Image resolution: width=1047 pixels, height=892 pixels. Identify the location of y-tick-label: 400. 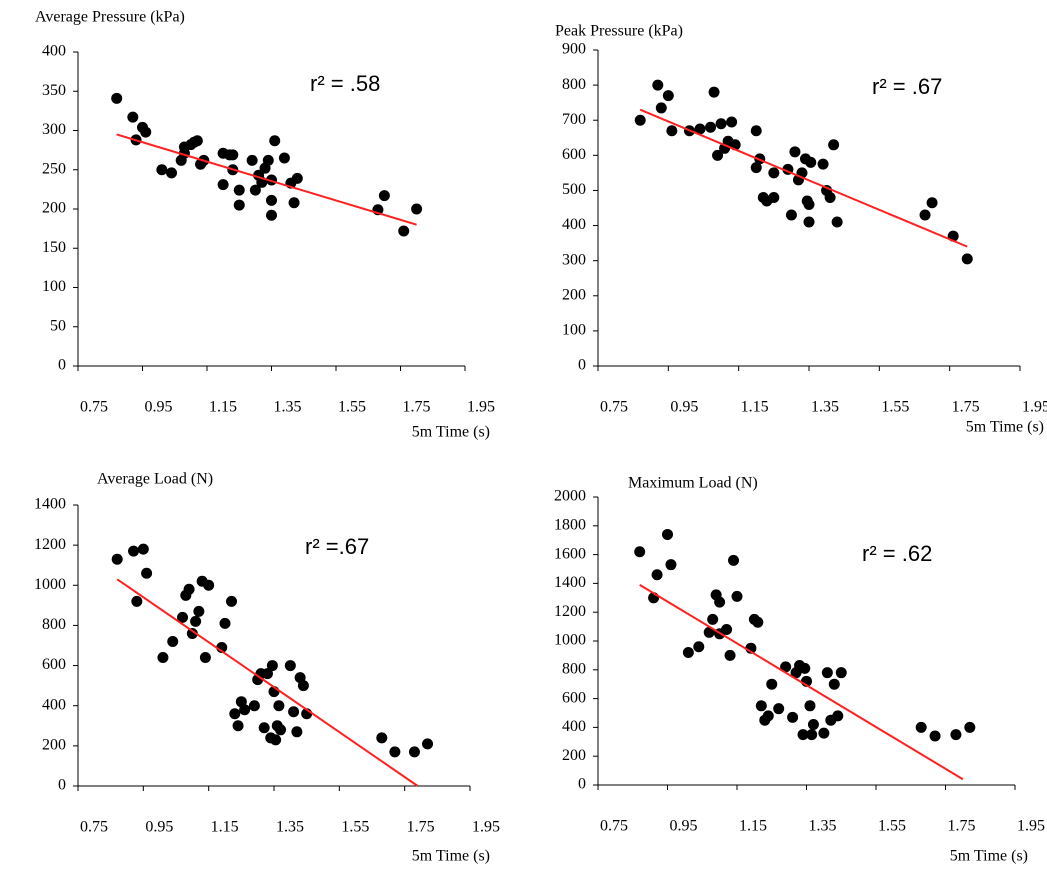
(574, 726).